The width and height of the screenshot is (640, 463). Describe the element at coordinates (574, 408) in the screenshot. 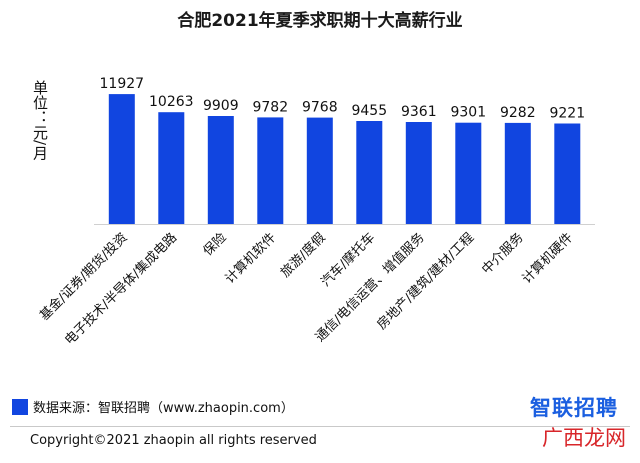

I see `zhaopin-logo: 智联招聘` at that location.